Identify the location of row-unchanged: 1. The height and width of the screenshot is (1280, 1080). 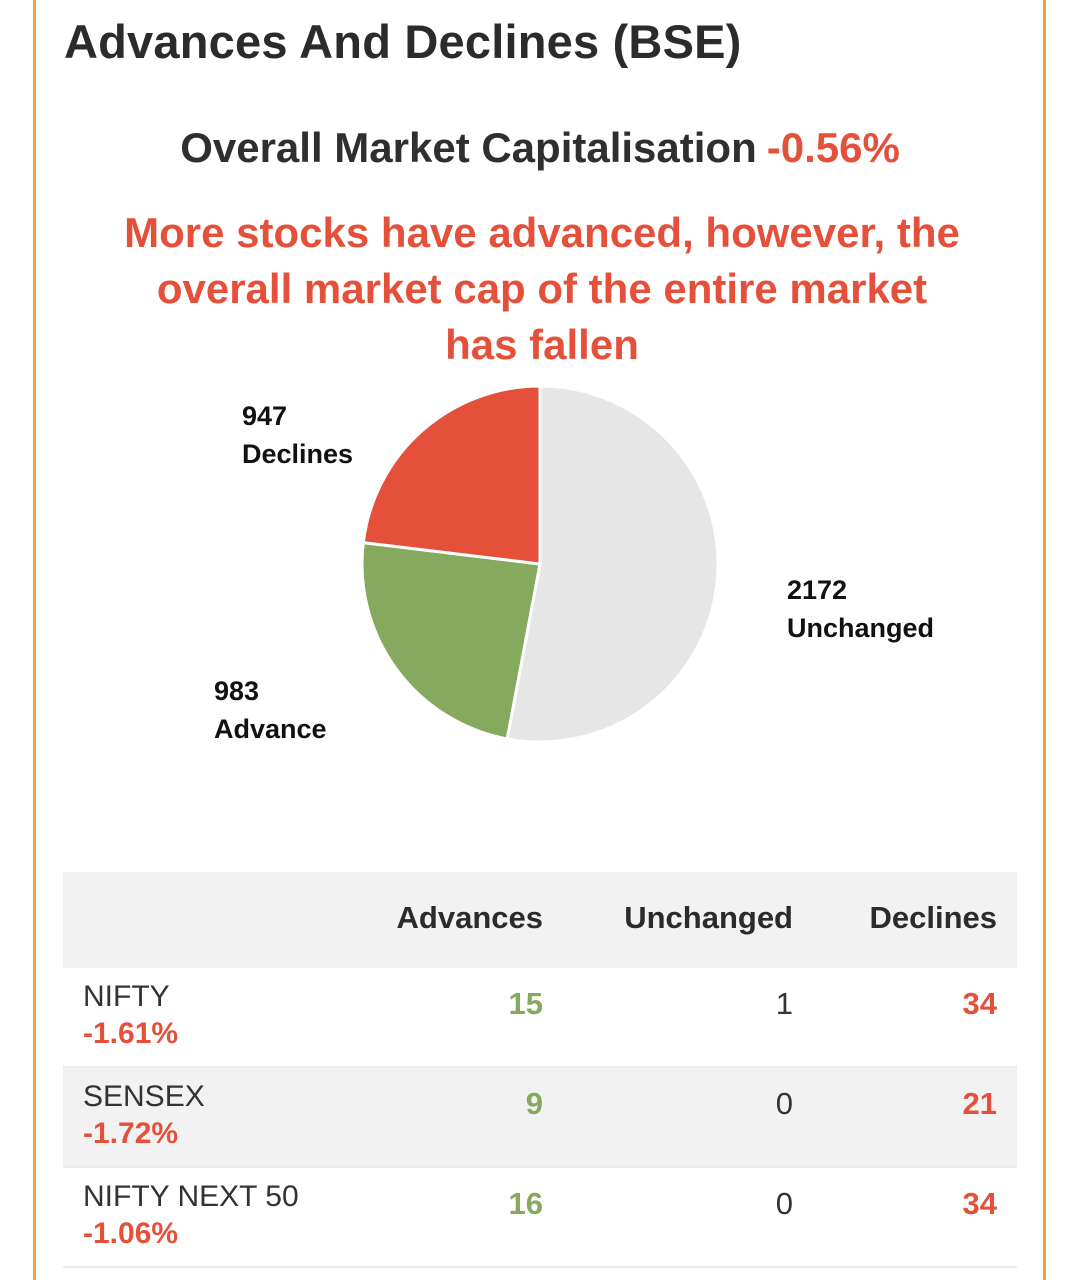
(784, 1003).